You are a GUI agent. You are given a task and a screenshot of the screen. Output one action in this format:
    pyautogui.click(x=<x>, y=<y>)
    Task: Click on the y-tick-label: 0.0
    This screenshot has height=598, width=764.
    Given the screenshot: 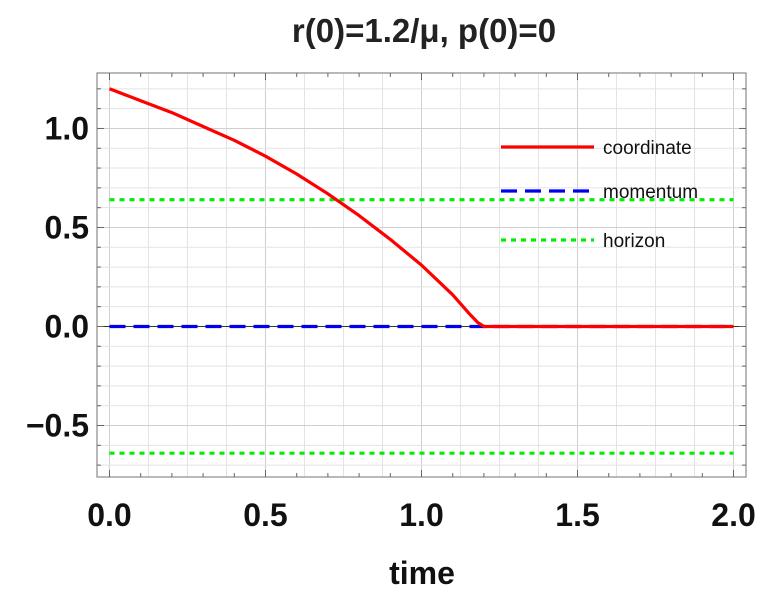 What is the action you would take?
    pyautogui.click(x=67, y=326)
    